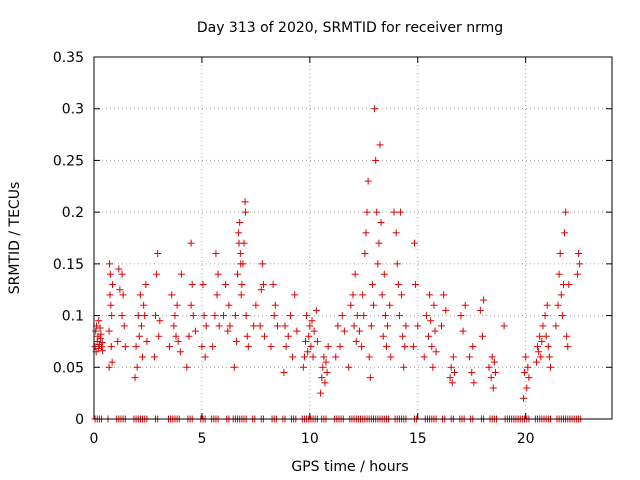  Describe the element at coordinates (310, 439) in the screenshot. I see `x-tick-label: 10` at that location.